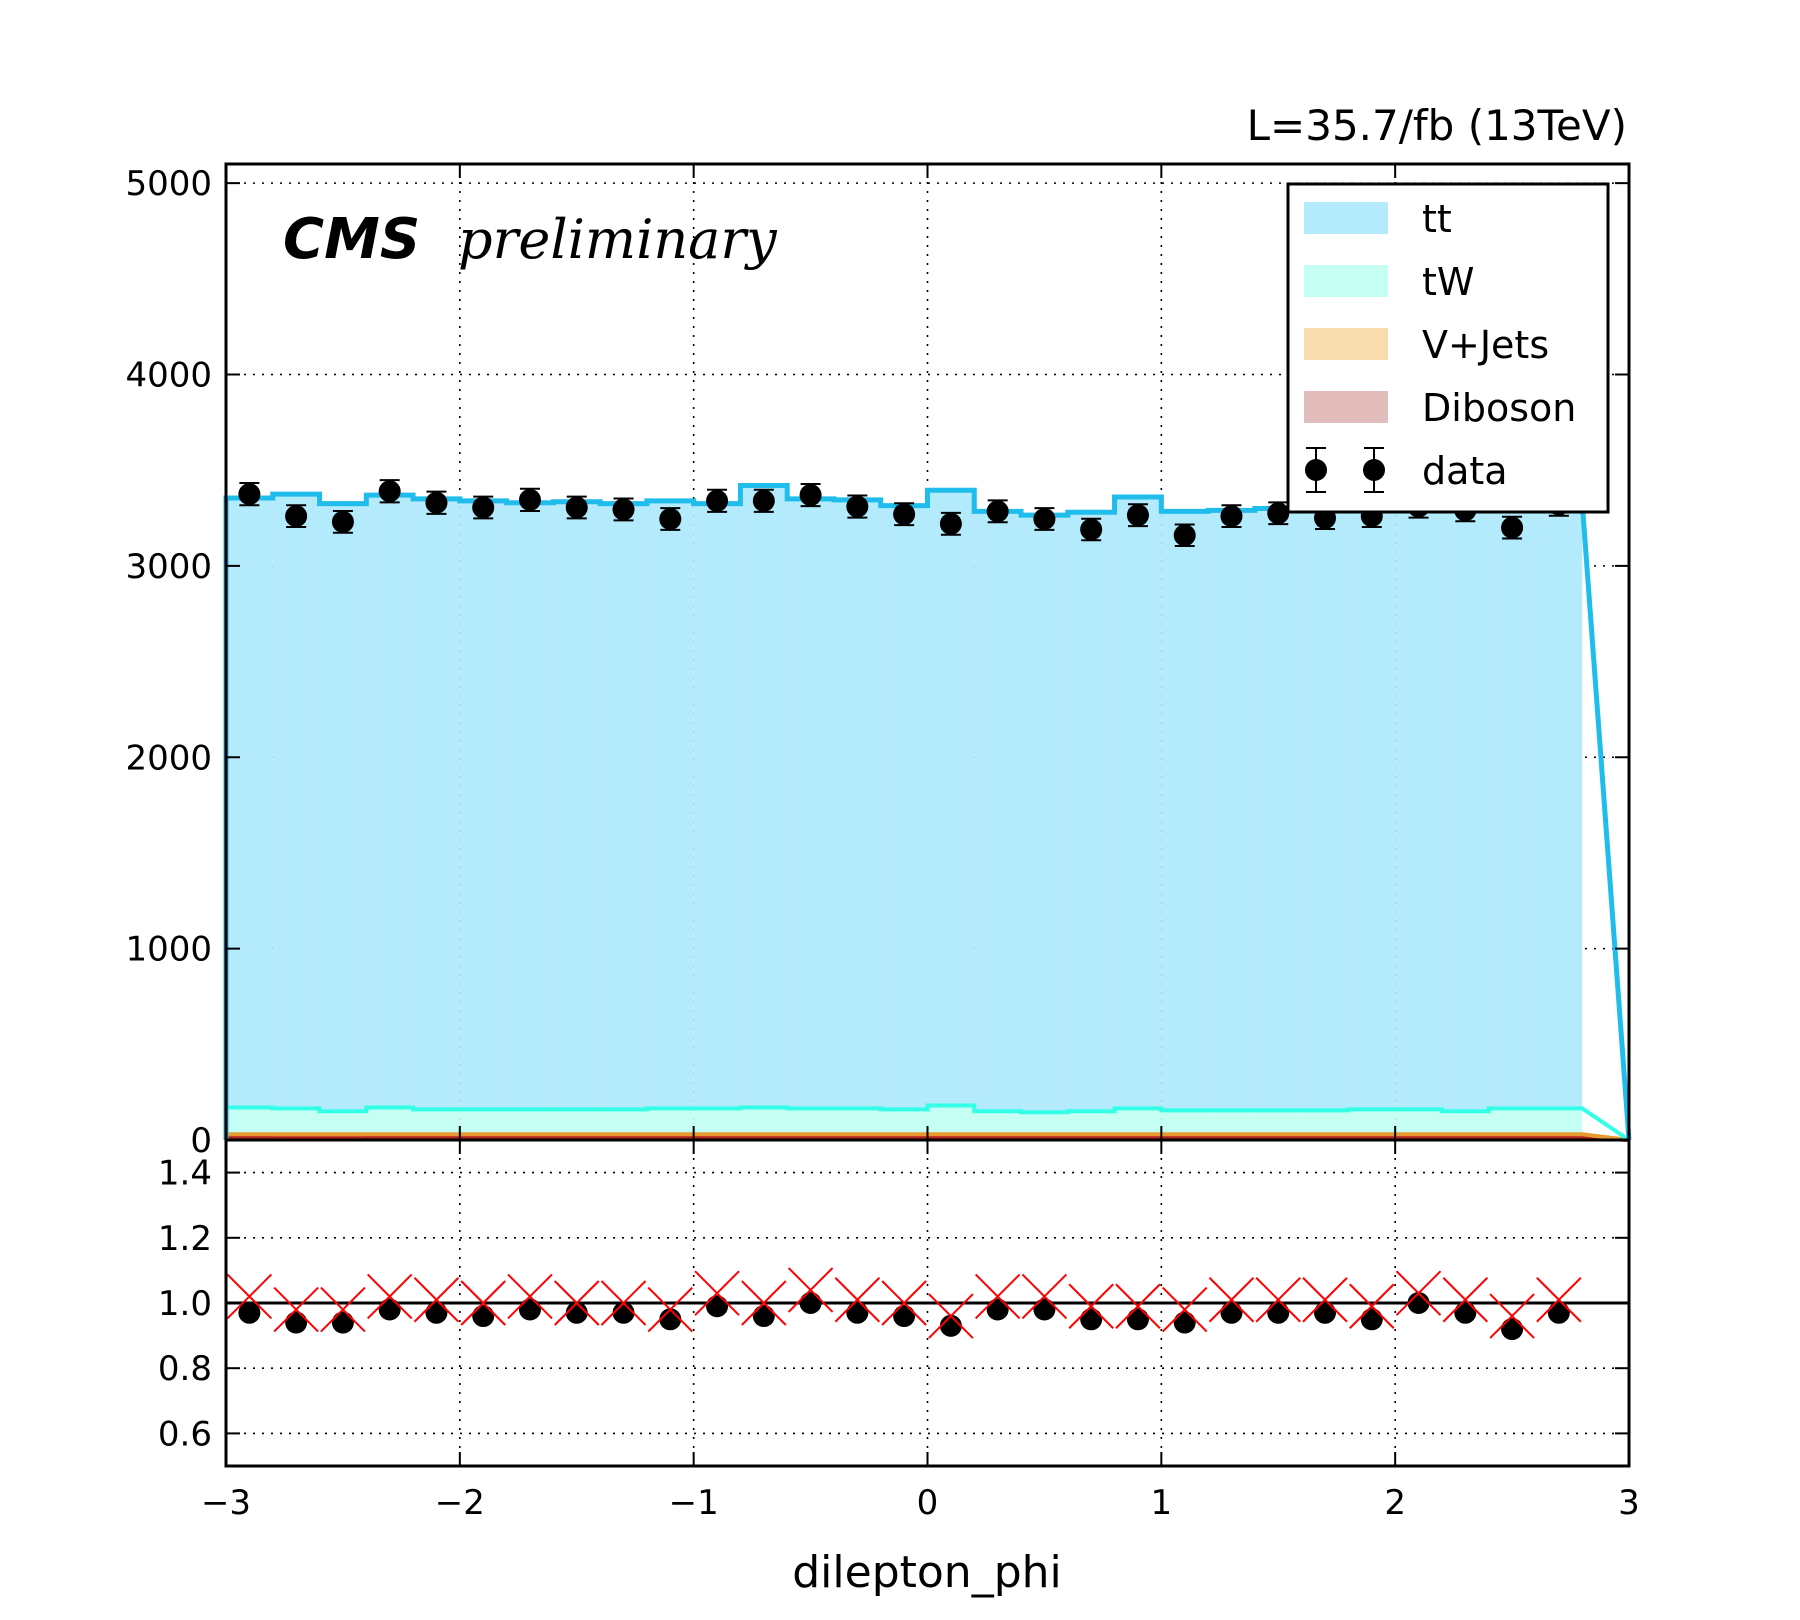 This screenshot has height=1620, width=1800. Describe the element at coordinates (185, 1174) in the screenshot. I see `ratio-tick-label: 1.4` at that location.